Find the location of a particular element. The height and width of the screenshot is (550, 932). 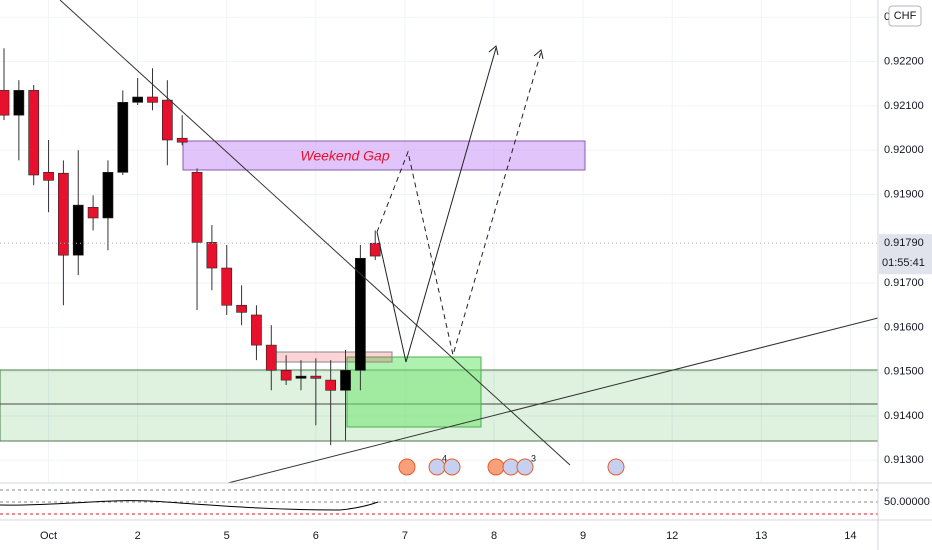

y-tick-label: 0.92100 is located at coordinates (904, 106).